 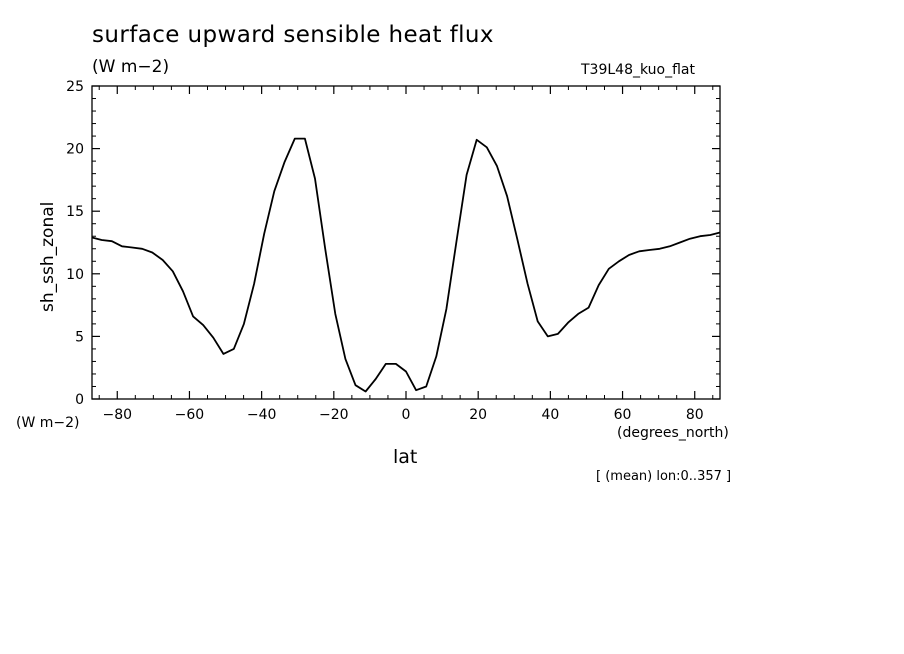 I want to click on subset-note: [ (mean) lon:0..357 ], so click(x=664, y=476).